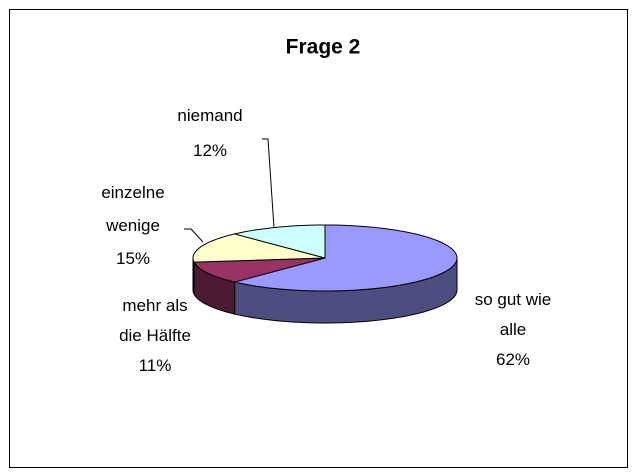 This screenshot has width=636, height=476. I want to click on category-label: niemand, so click(210, 115).